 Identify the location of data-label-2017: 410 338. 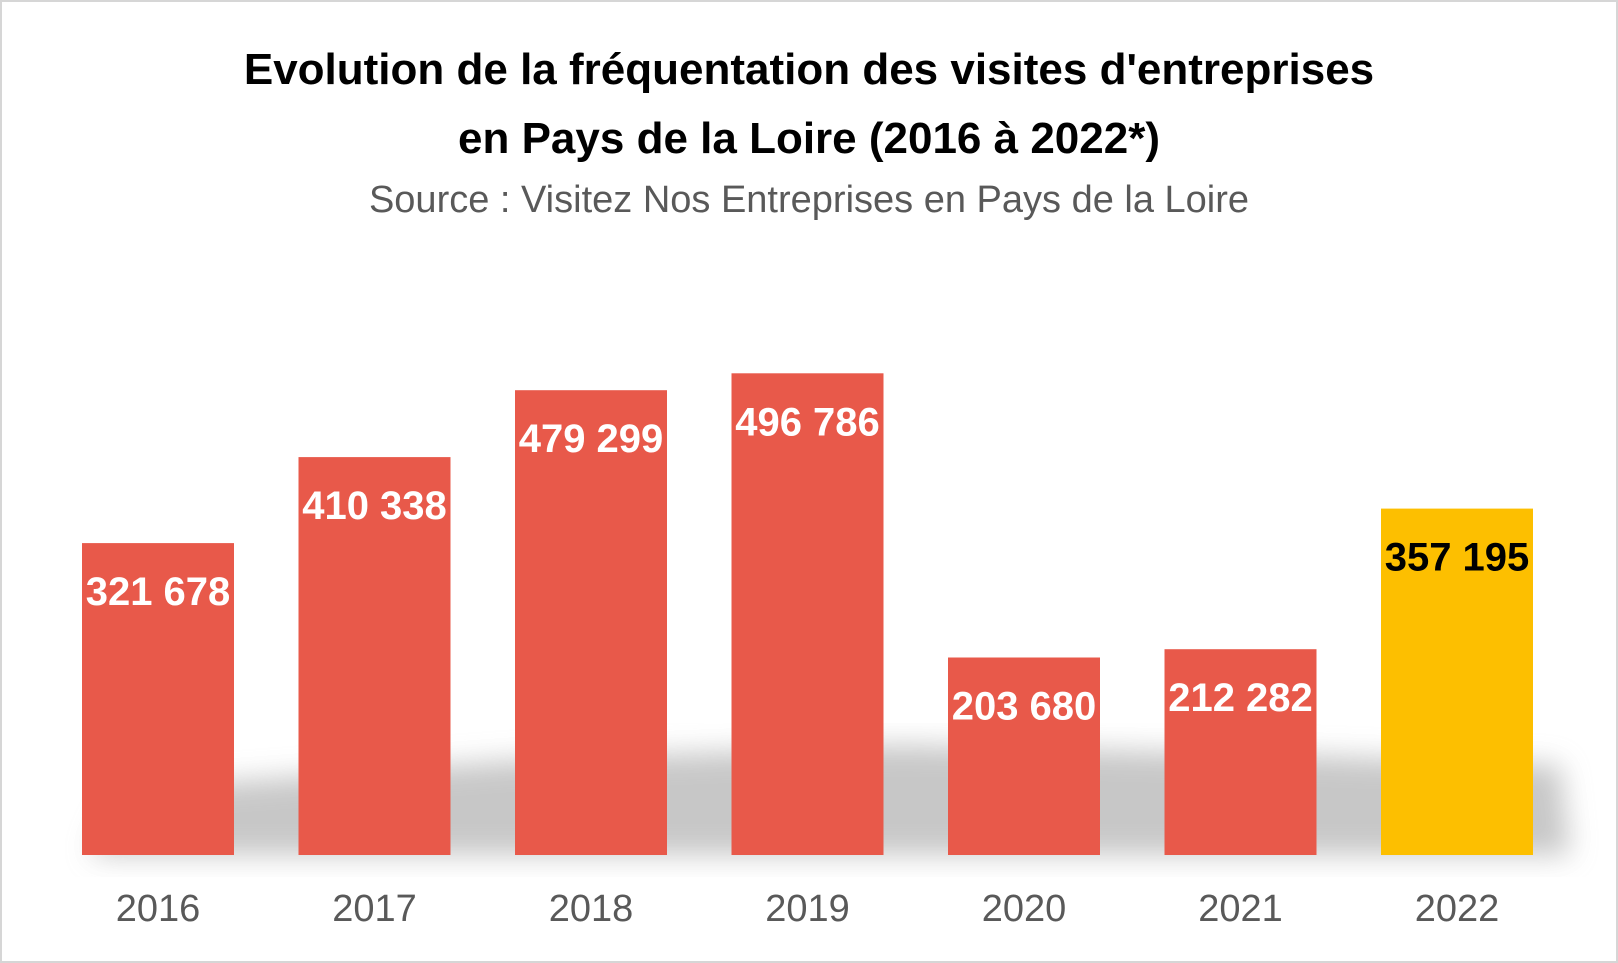
(374, 506).